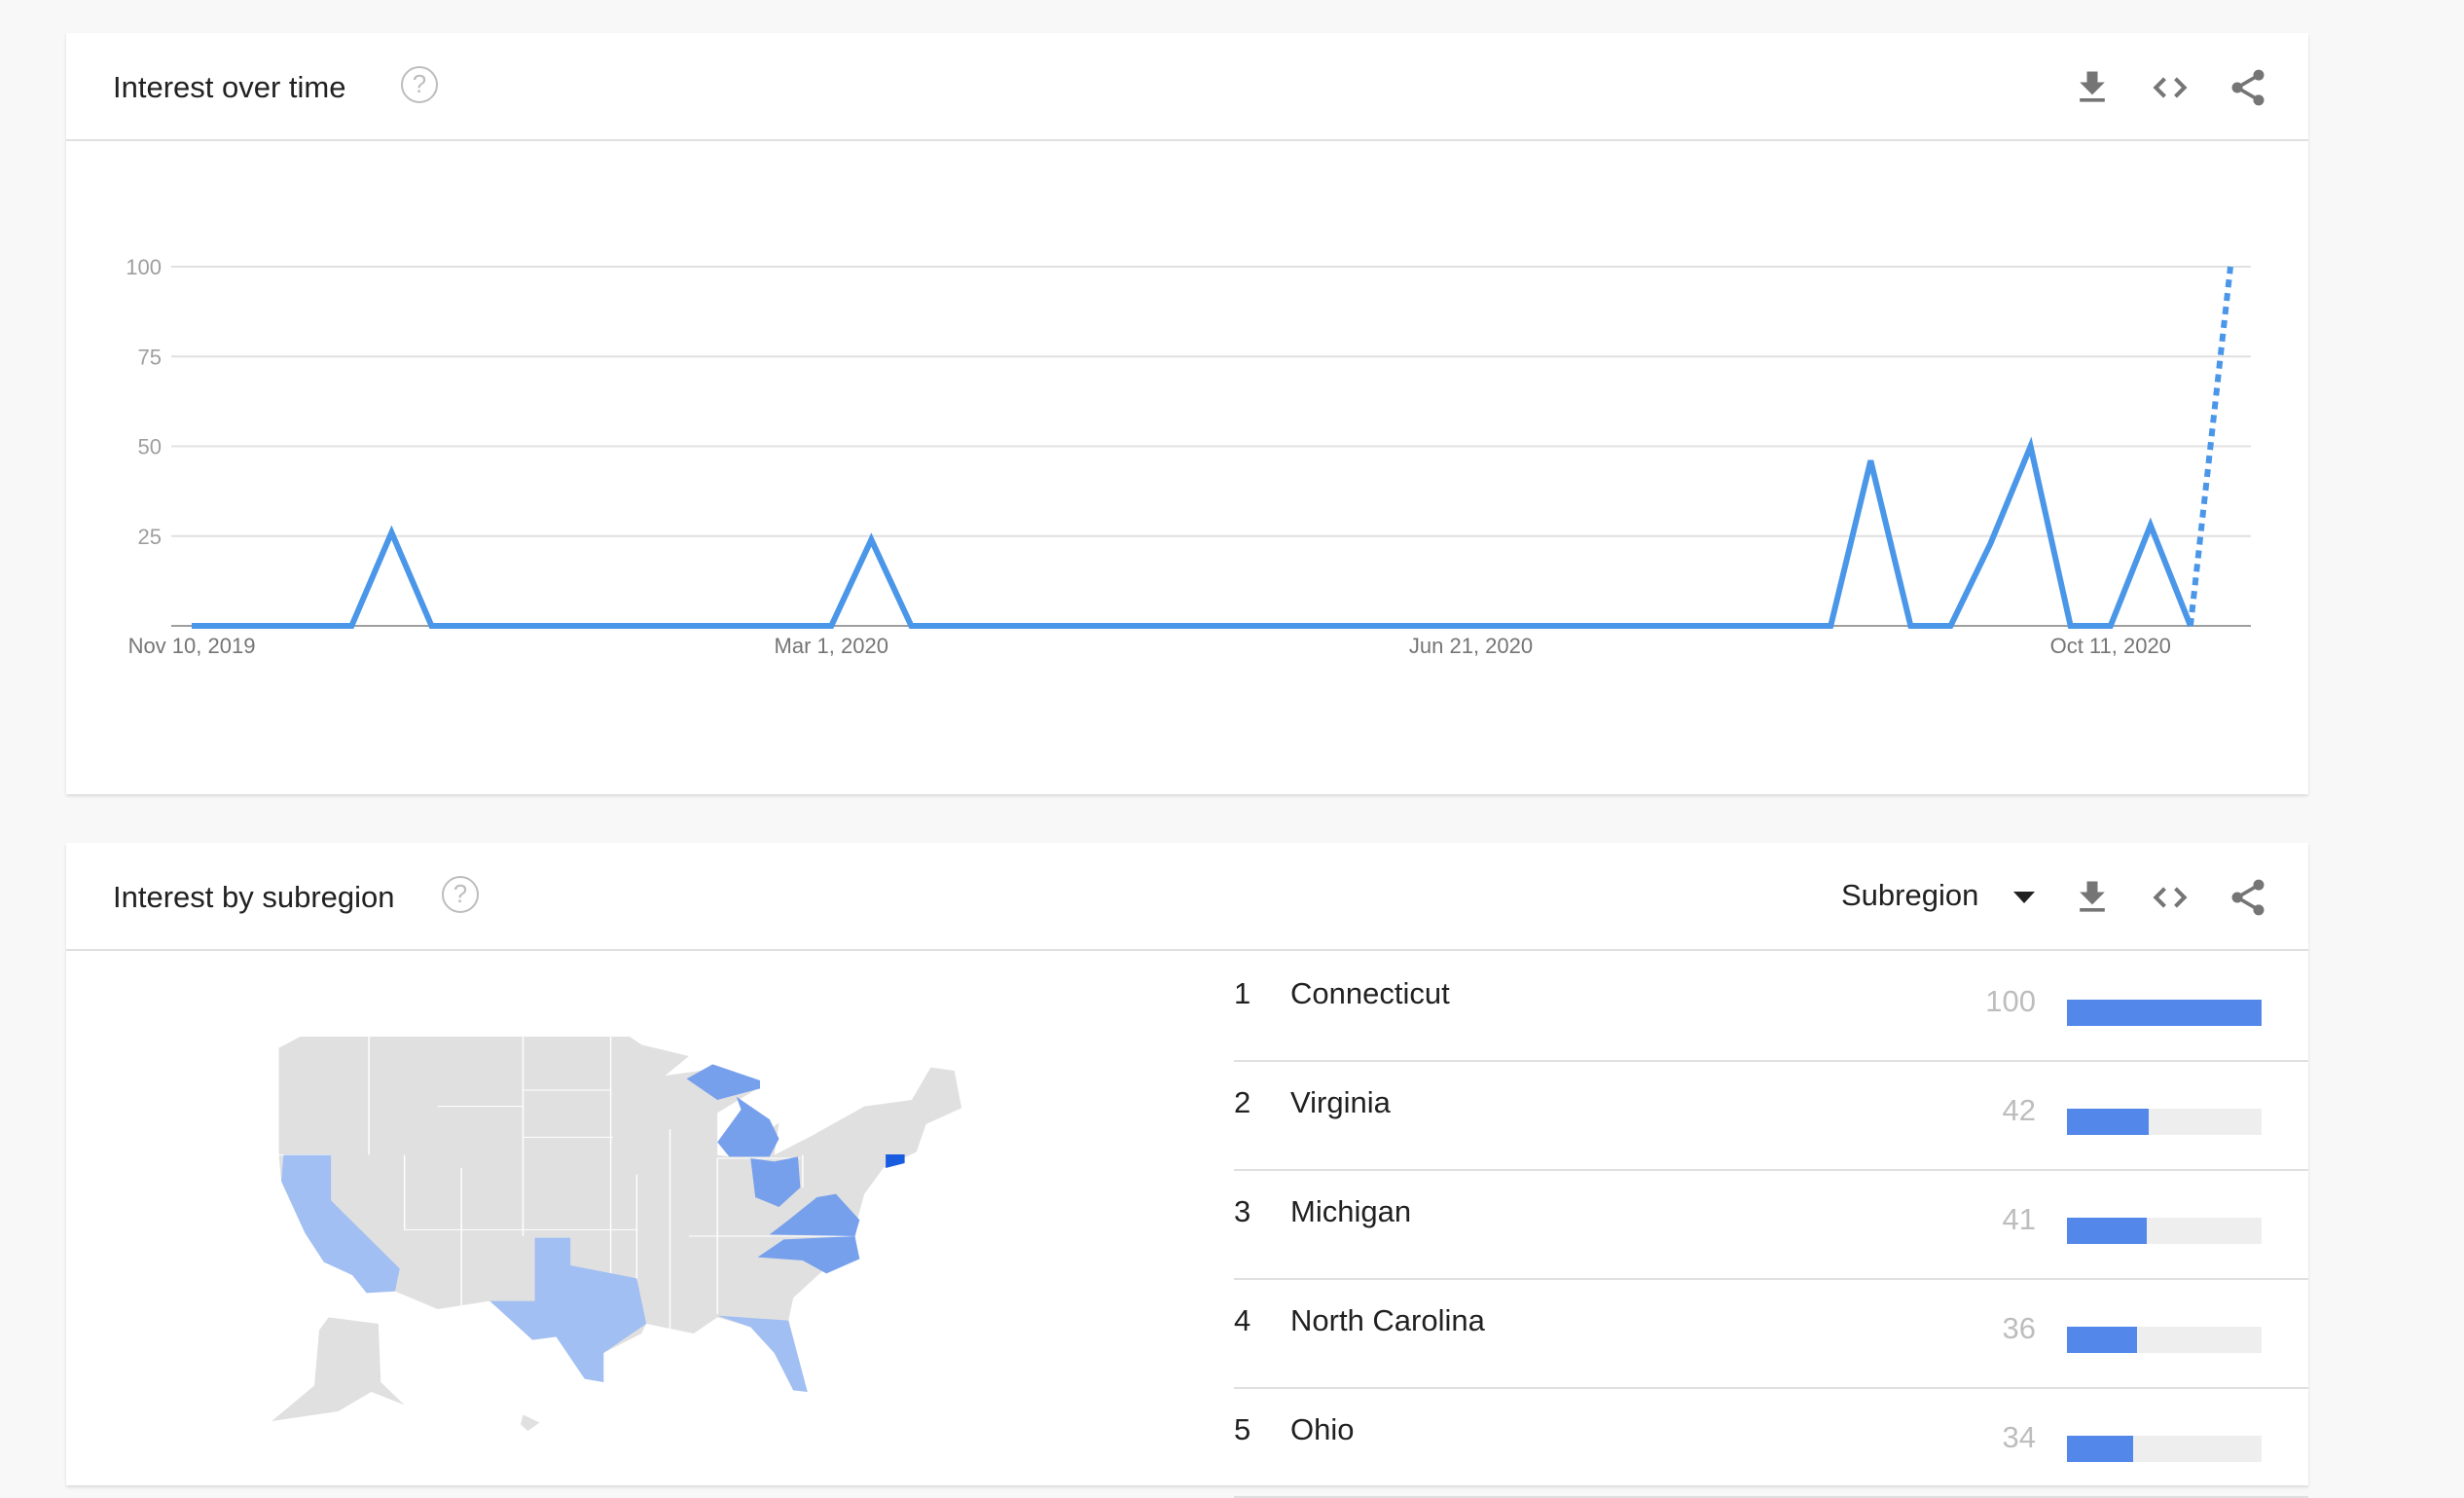  I want to click on us-map, so click(613, 1226).